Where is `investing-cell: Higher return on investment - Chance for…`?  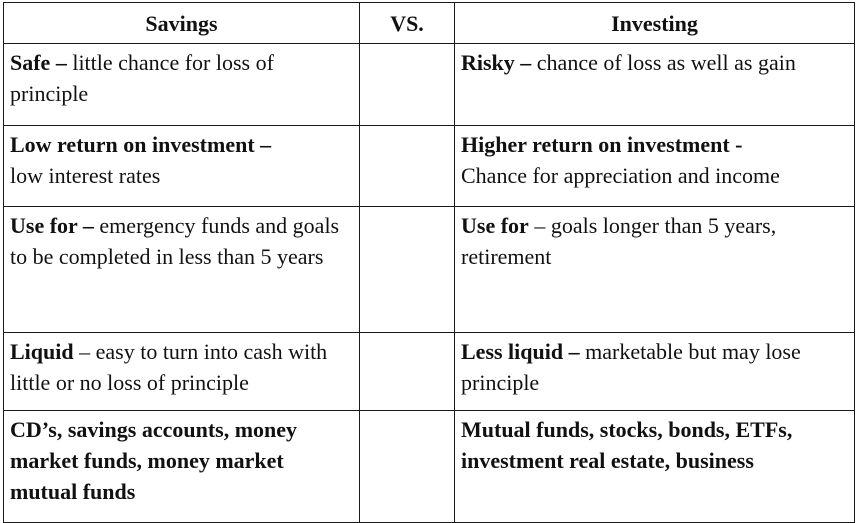
investing-cell: Higher return on investment - Chance for… is located at coordinates (654, 166).